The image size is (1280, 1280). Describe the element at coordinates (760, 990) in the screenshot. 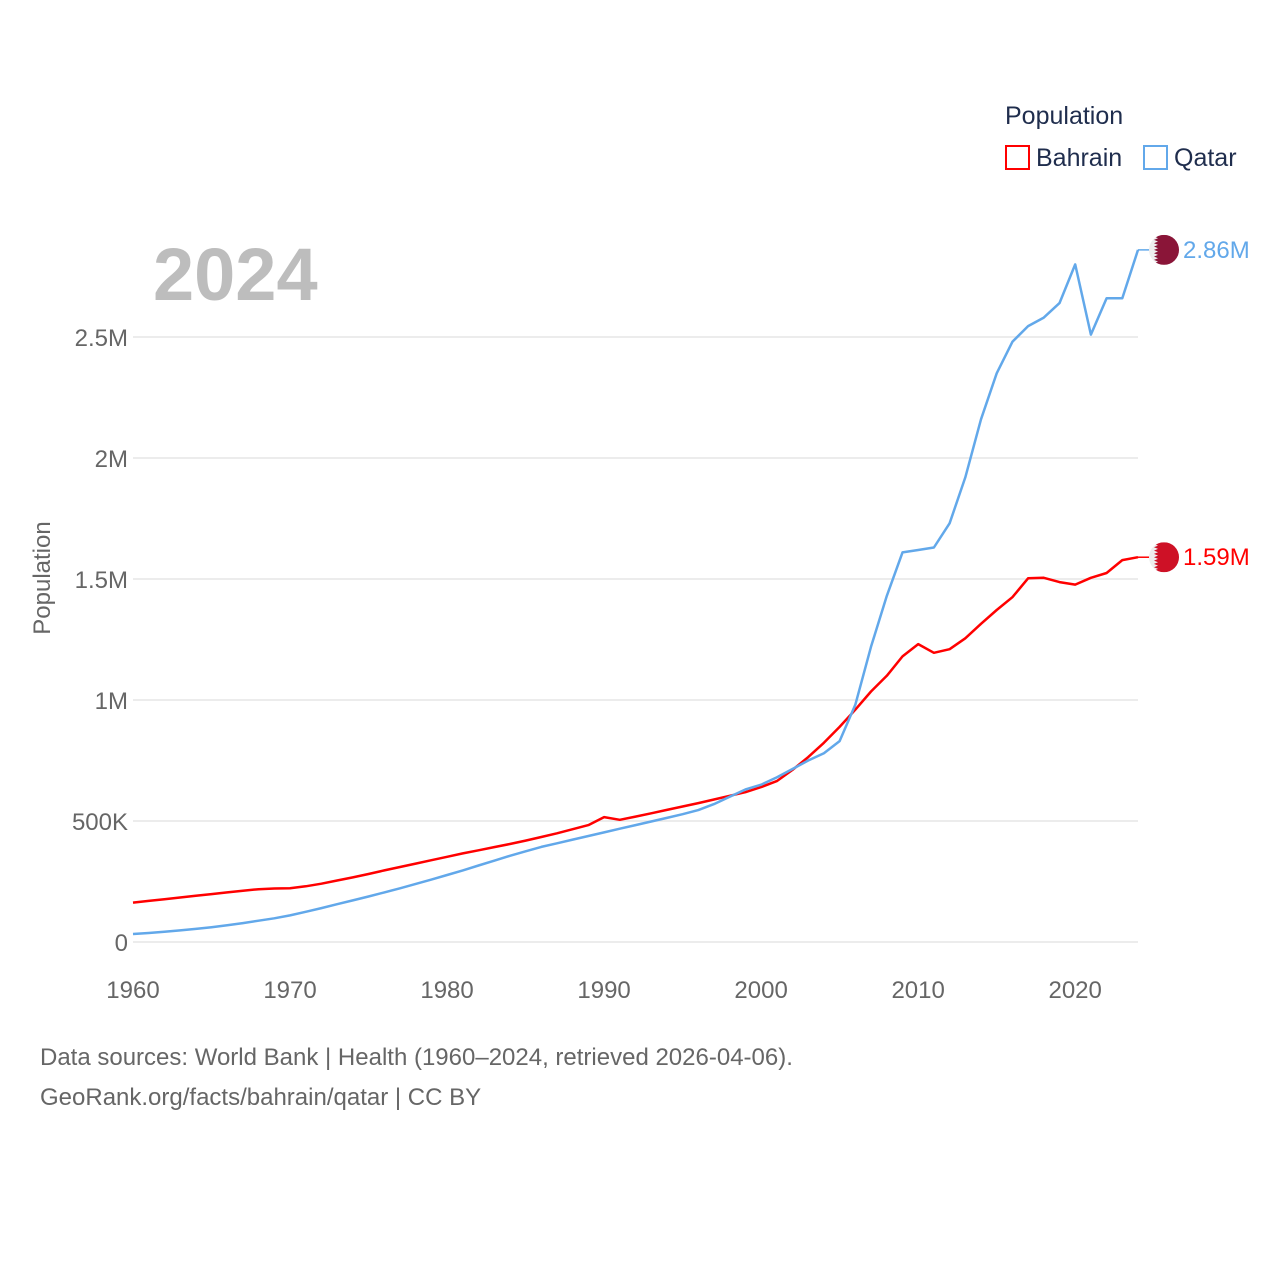

I see `x-tick-label: 2000` at that location.